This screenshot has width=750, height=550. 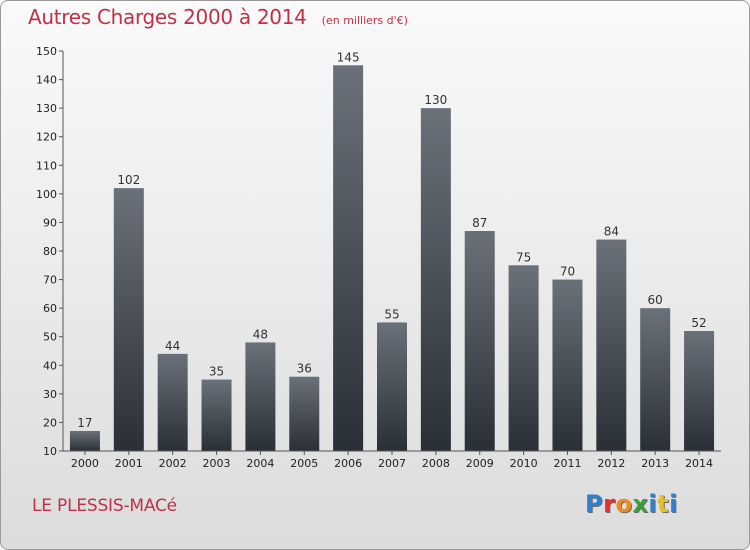 I want to click on logo-letter: o, so click(x=624, y=504).